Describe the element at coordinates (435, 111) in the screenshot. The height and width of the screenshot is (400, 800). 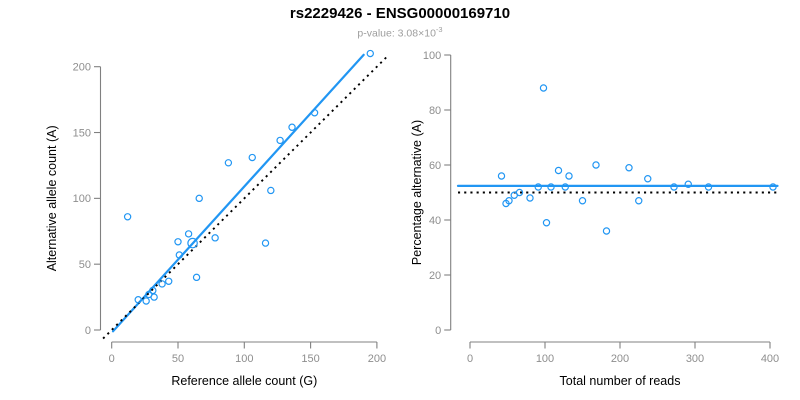
I see `y-tick-label: 80` at that location.